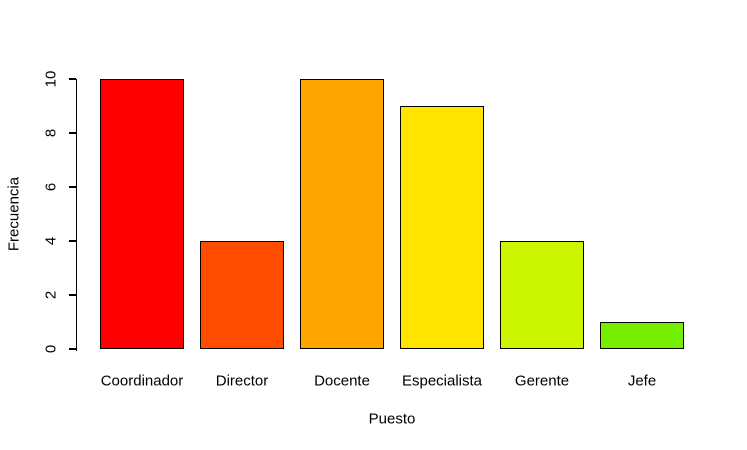  Describe the element at coordinates (142, 381) in the screenshot. I see `x-axis-category-label: Coordinador` at that location.